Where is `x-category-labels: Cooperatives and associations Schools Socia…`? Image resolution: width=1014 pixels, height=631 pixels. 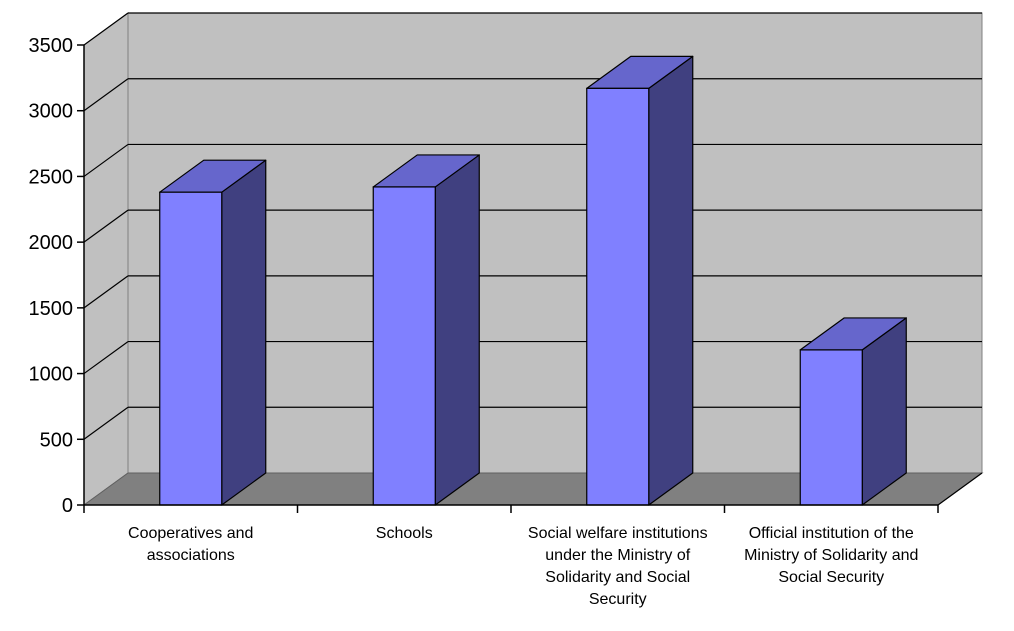
x-category-labels: Cooperatives and associations Schools Socia… is located at coordinates (523, 566).